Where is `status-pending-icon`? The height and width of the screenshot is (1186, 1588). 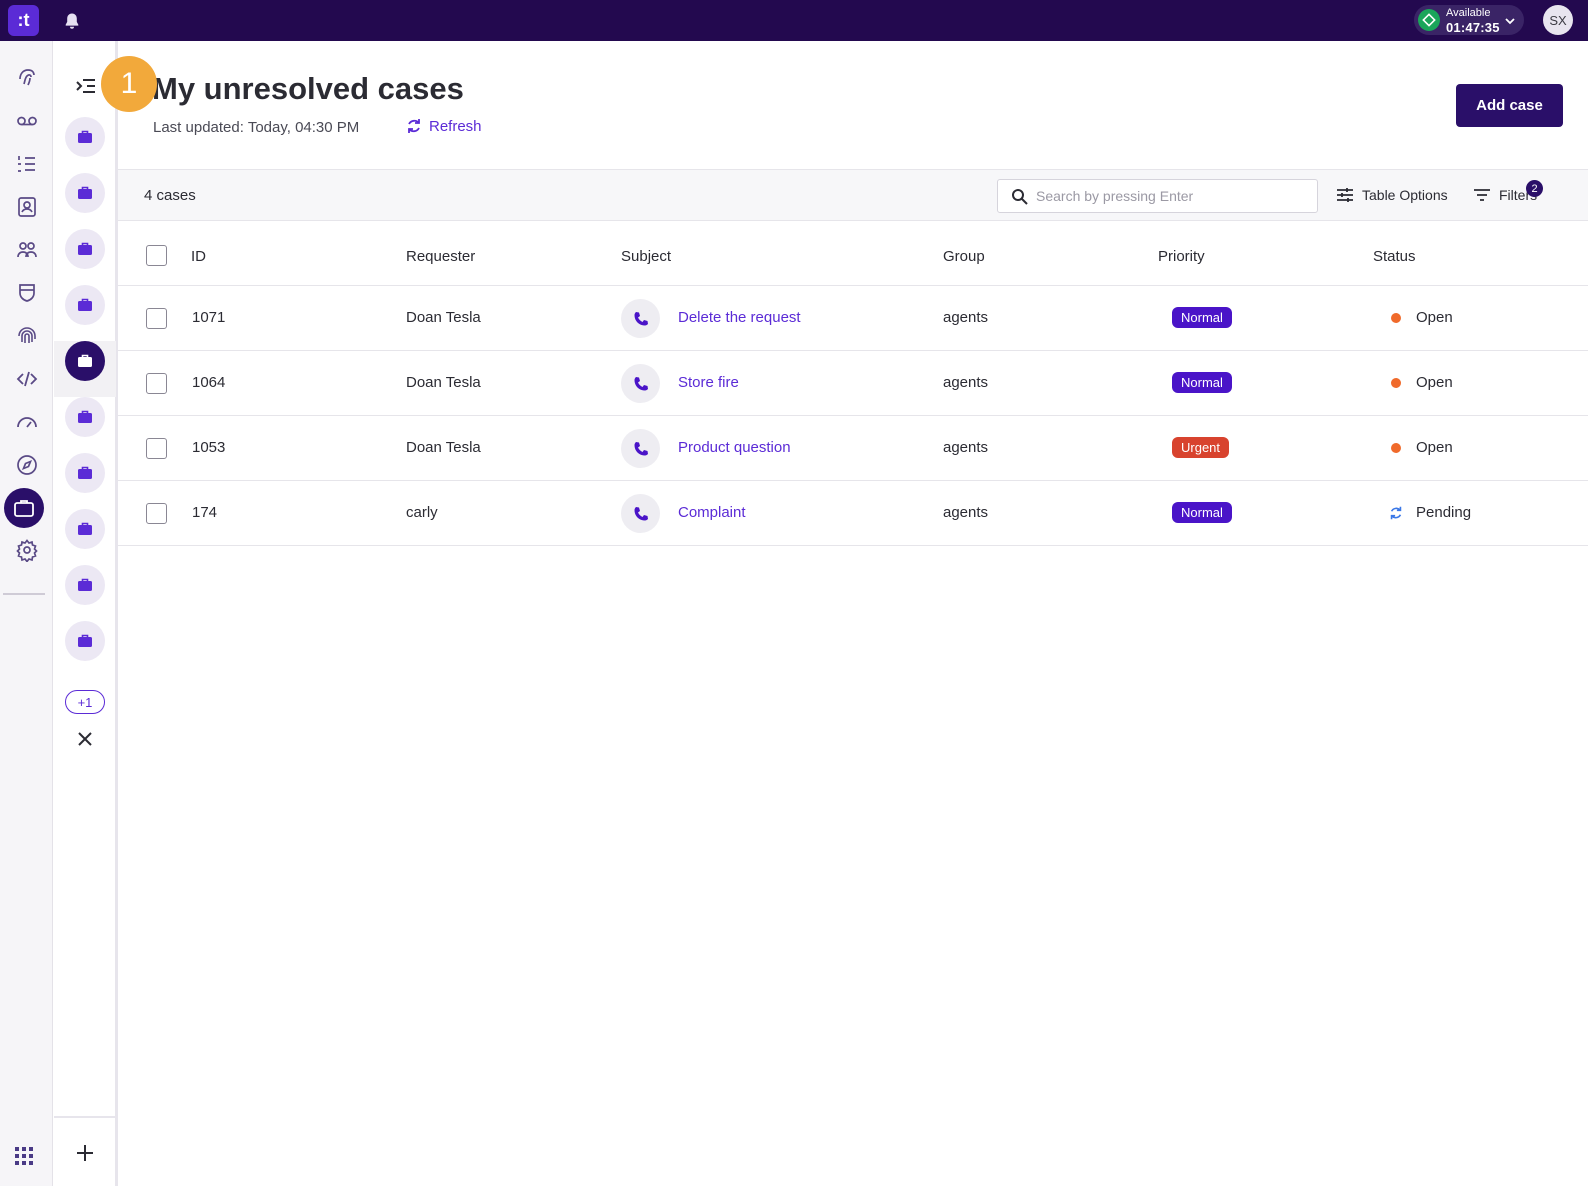 status-pending-icon is located at coordinates (1396, 513).